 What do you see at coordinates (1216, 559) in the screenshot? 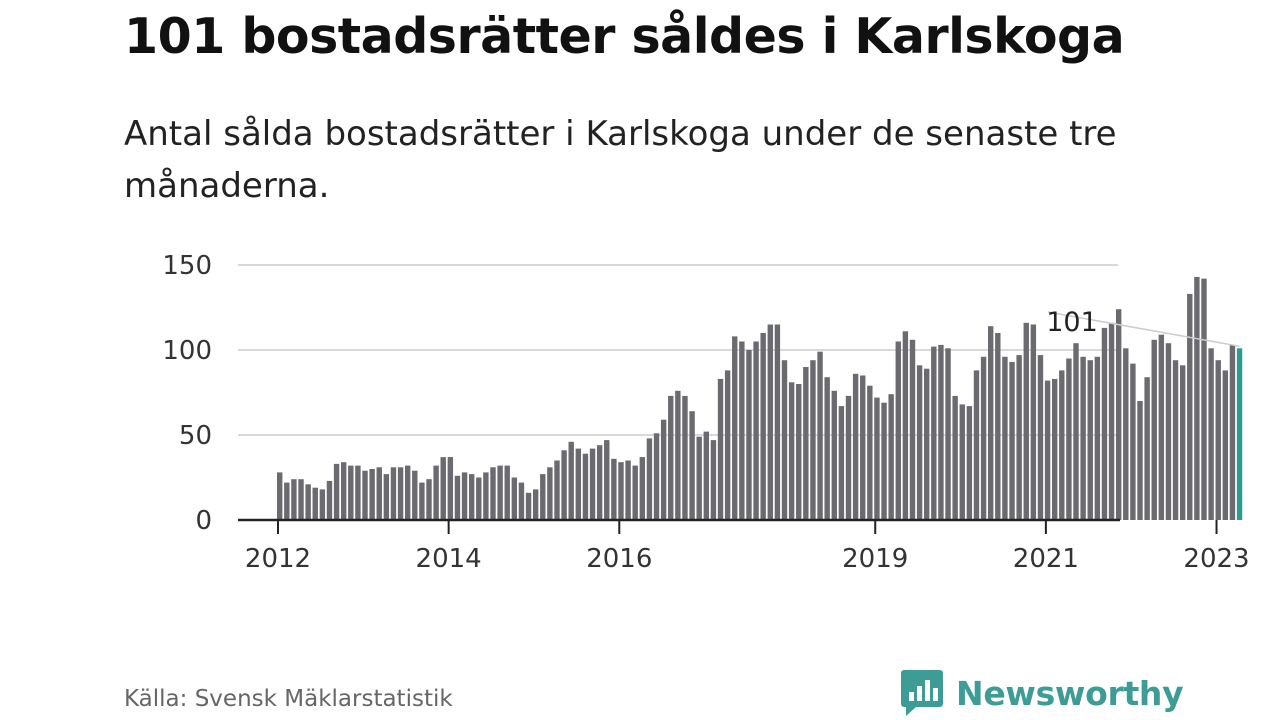
I see `x-tick-label: 2023` at bounding box center [1216, 559].